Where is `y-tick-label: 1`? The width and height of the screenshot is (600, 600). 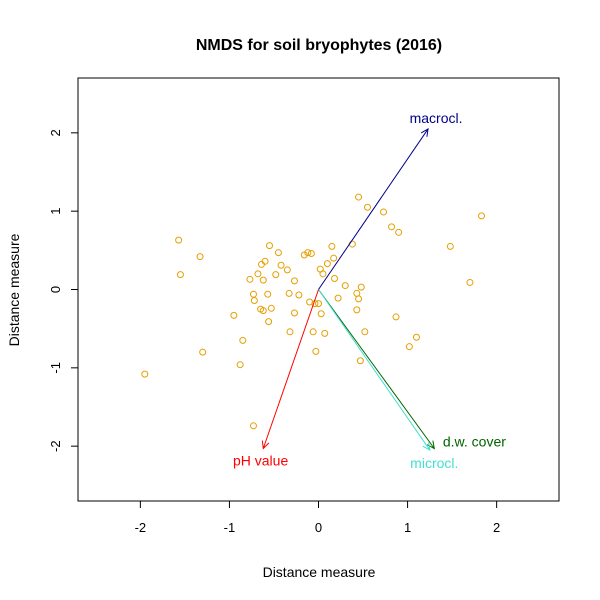
y-tick-label: 1 is located at coordinates (55, 211).